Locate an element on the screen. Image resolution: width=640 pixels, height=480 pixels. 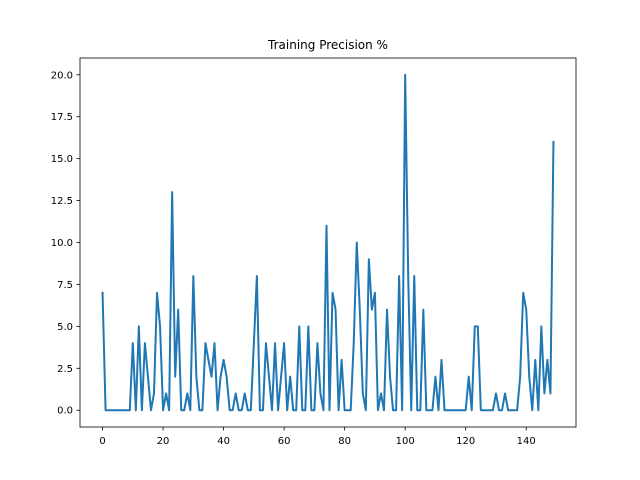
x-tick-label: 40 is located at coordinates (223, 441).